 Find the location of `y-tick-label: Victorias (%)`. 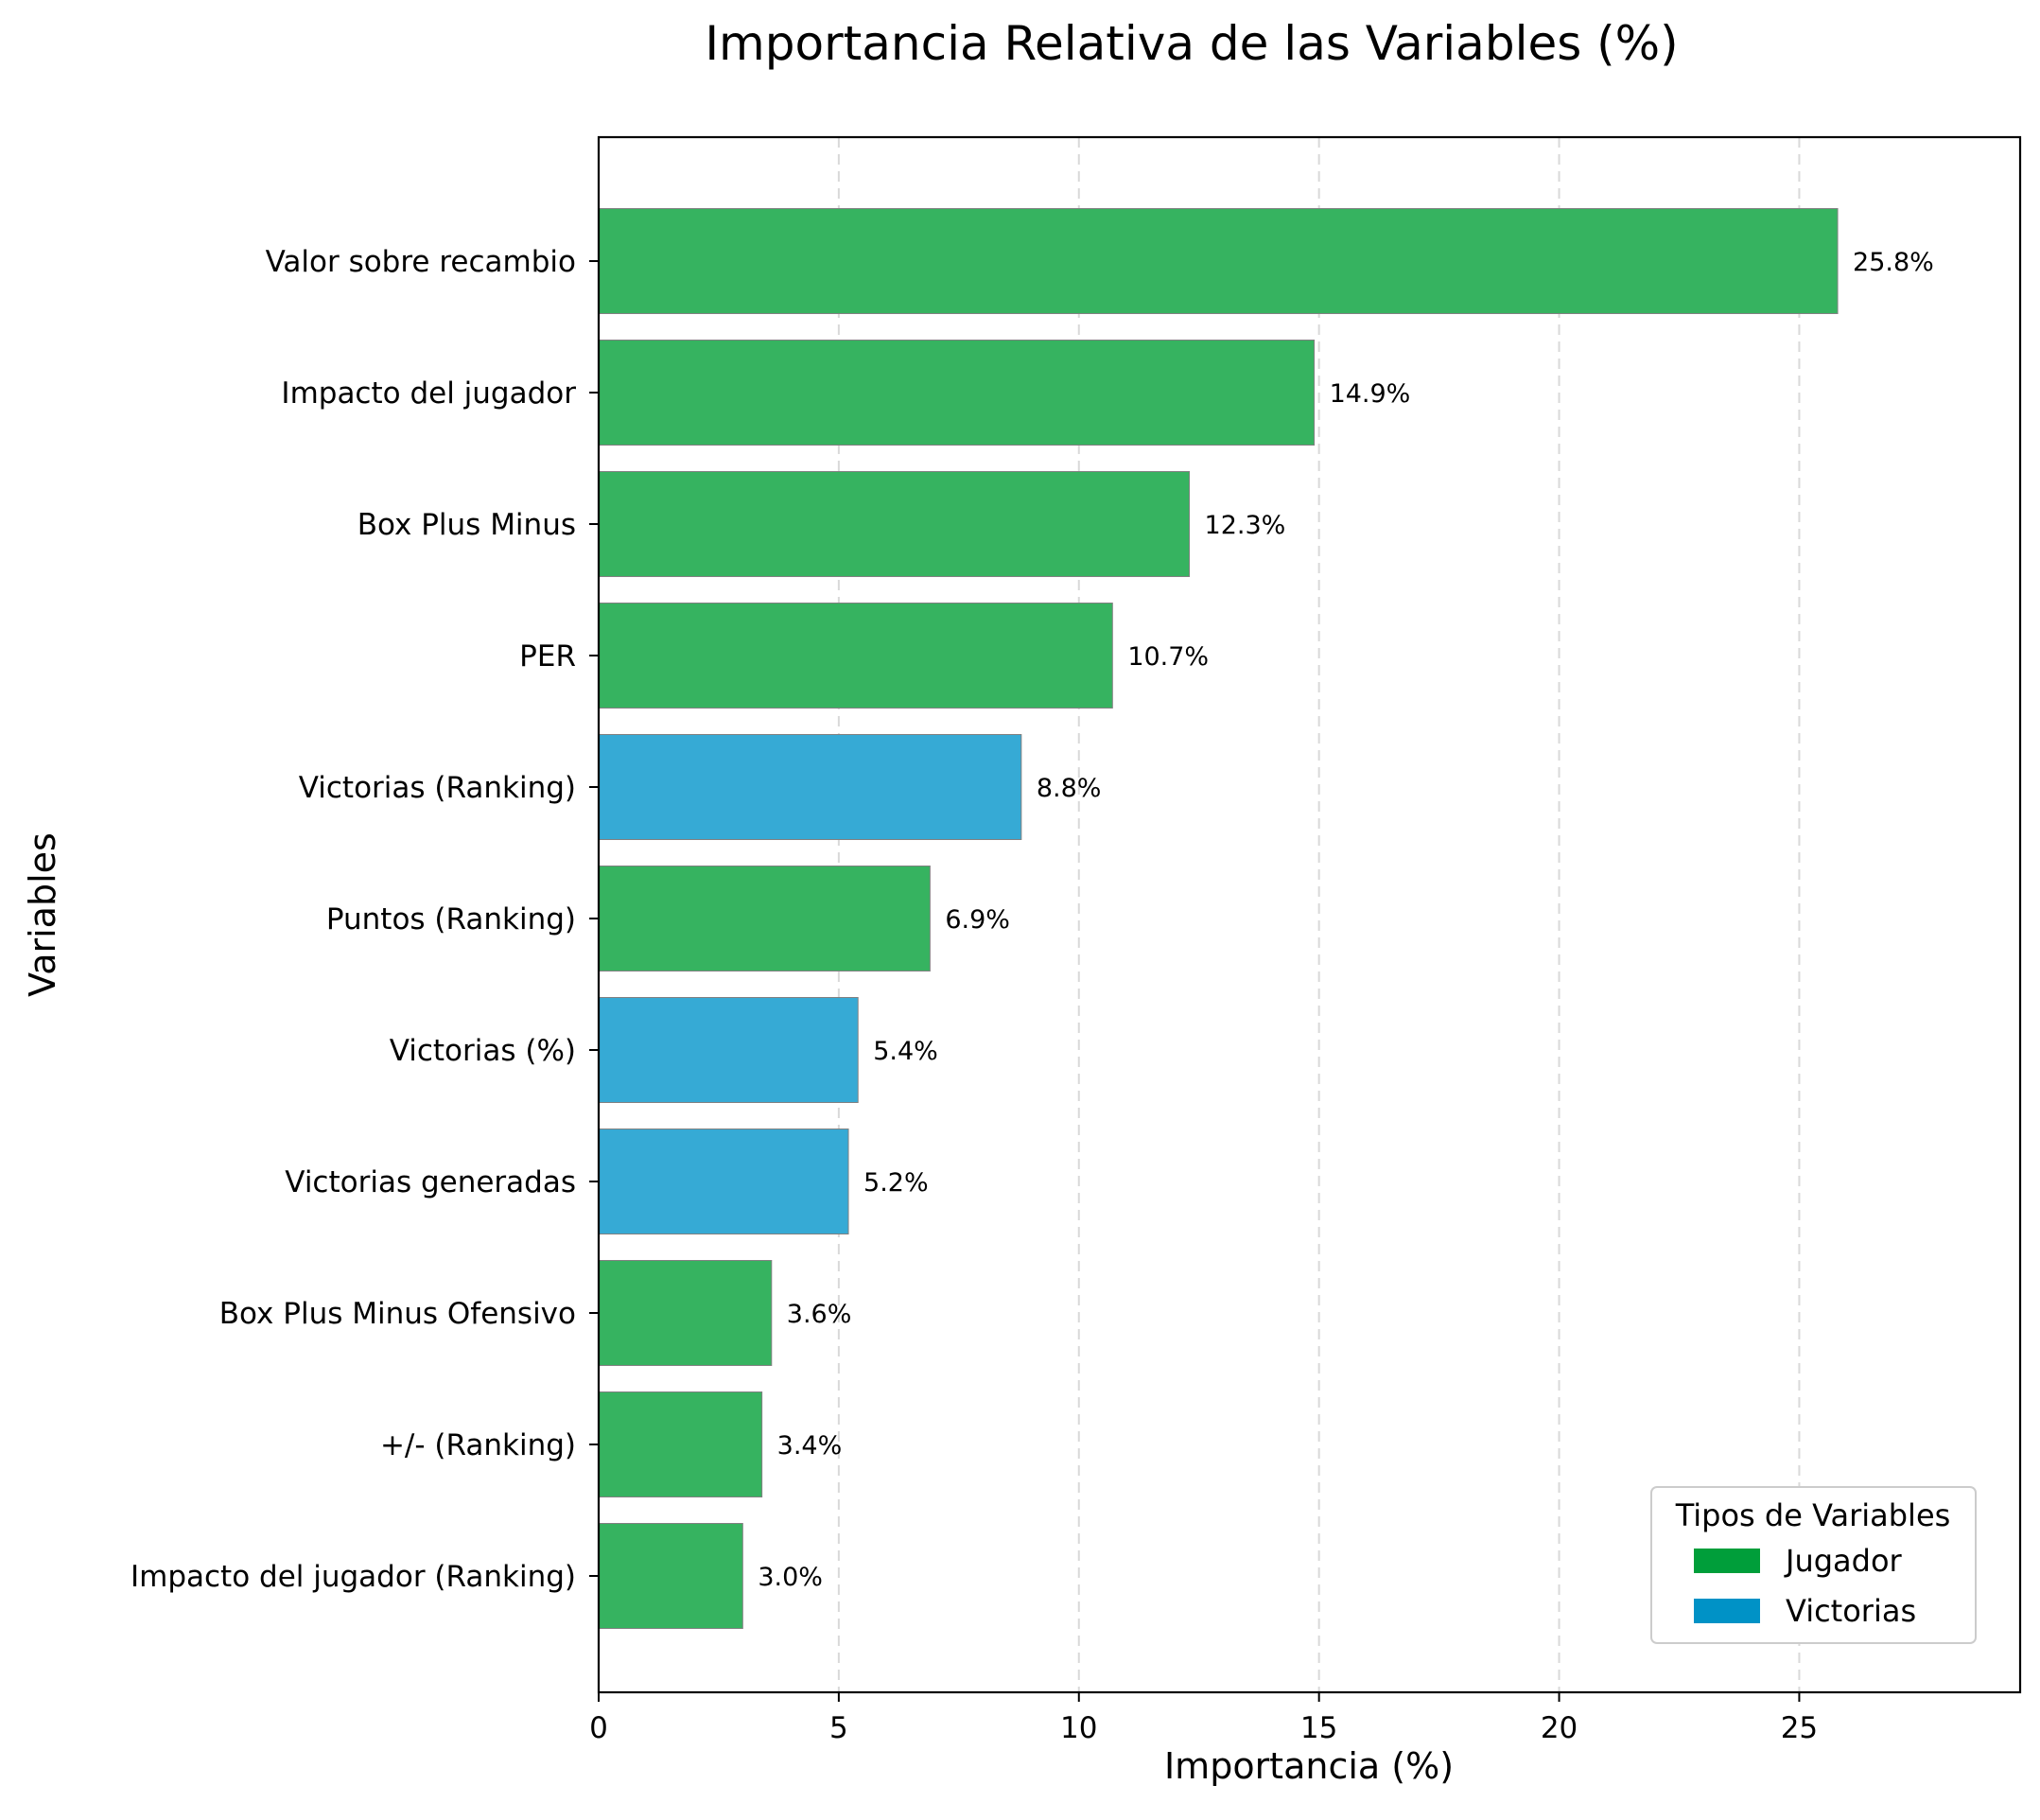

y-tick-label: Victorias (%) is located at coordinates (483, 1051).